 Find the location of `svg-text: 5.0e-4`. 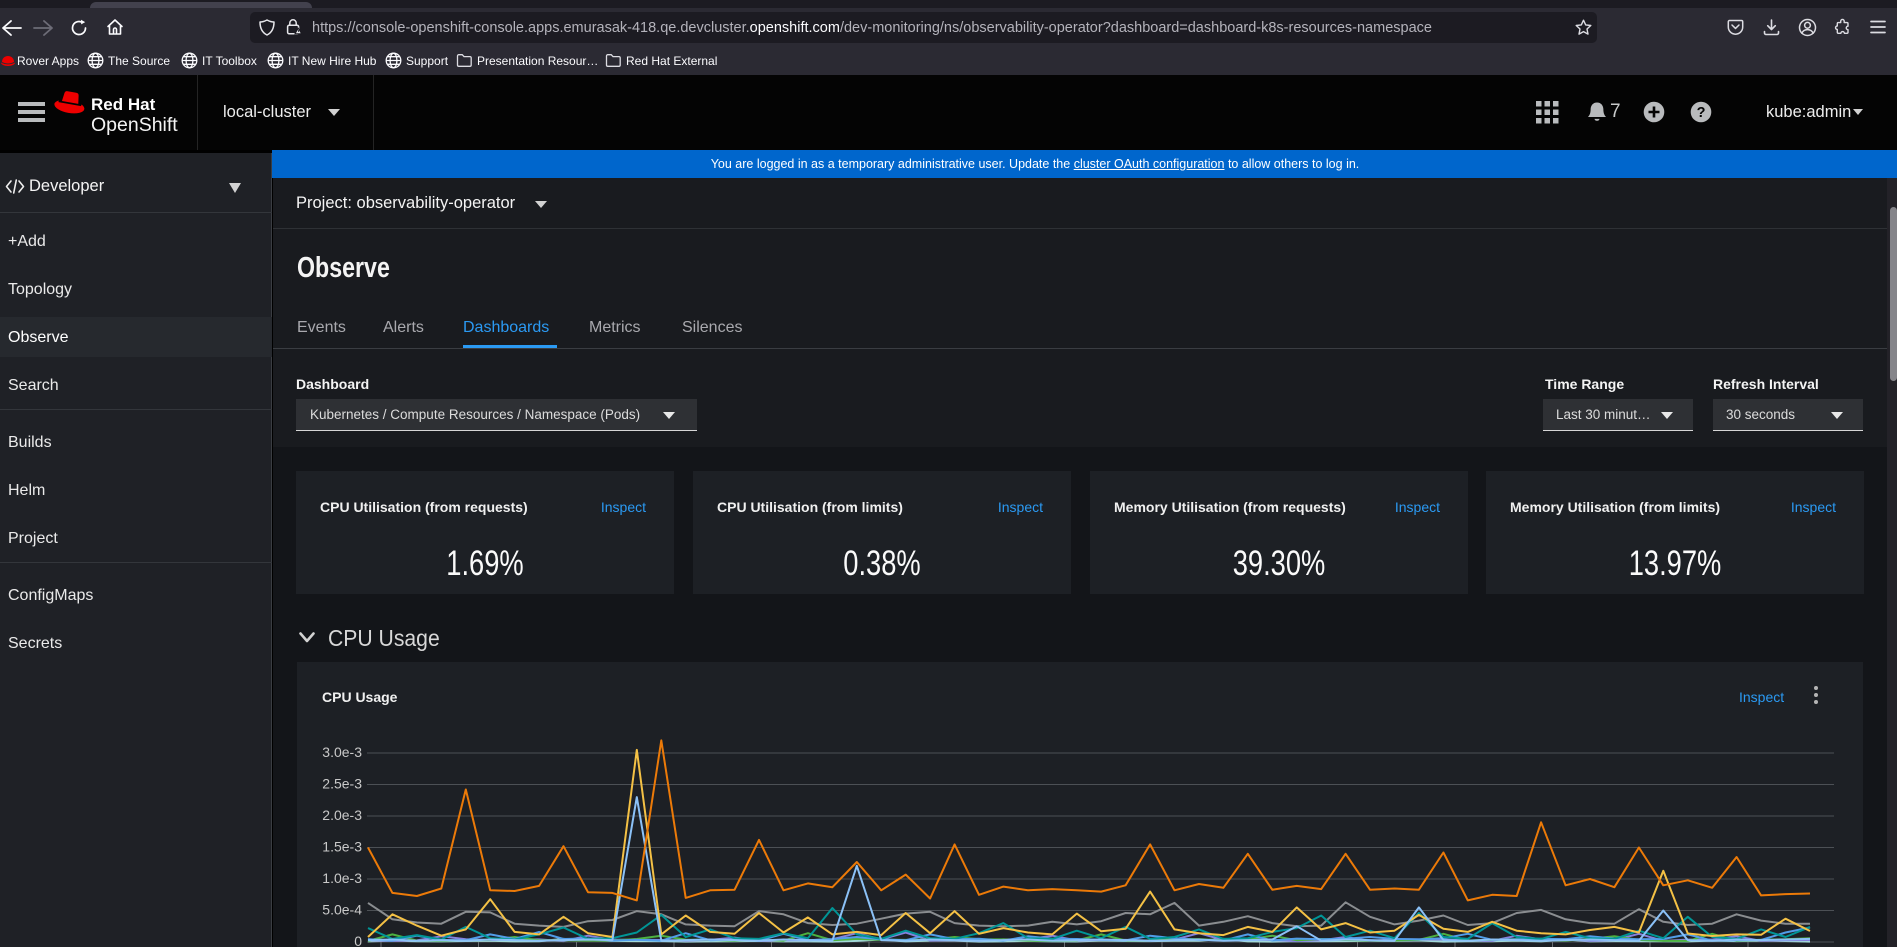

svg-text: 5.0e-4 is located at coordinates (342, 910).